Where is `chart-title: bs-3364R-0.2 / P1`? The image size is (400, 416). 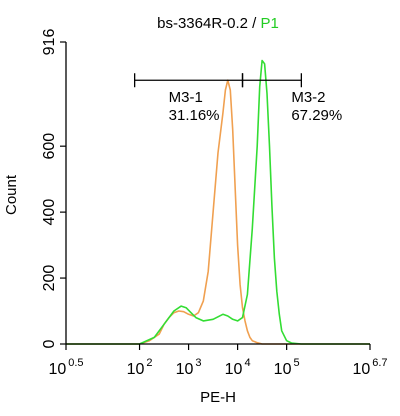 chart-title: bs-3364R-0.2 / P1 is located at coordinates (218, 23).